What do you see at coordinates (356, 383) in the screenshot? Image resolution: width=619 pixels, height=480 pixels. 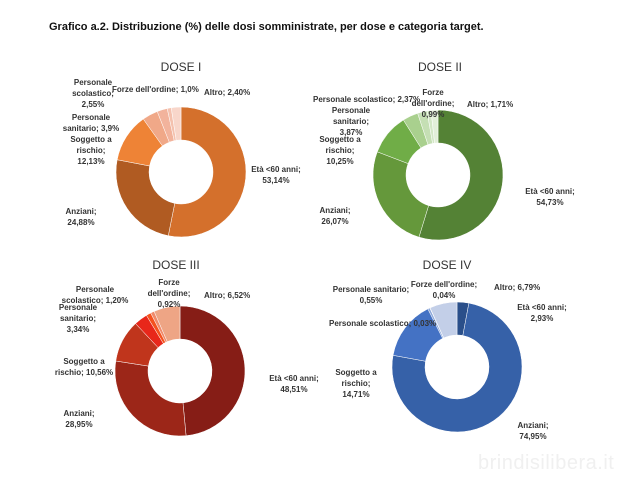 I see `data-label: Soggetto a rischio; 14,71%` at bounding box center [356, 383].